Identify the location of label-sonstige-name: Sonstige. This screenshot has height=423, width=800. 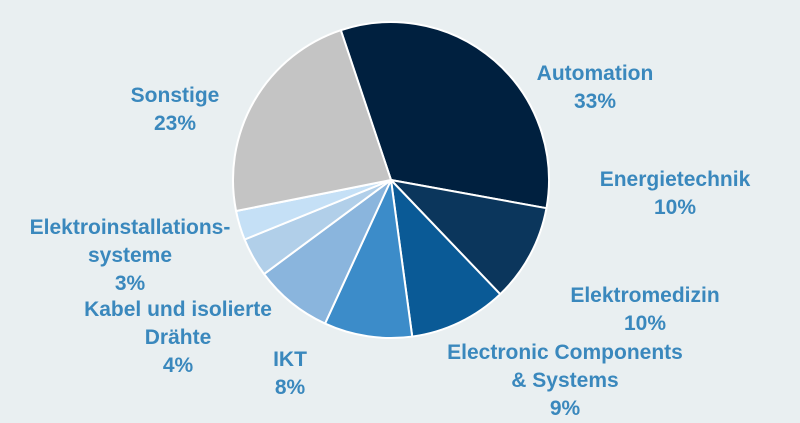
(175, 95).